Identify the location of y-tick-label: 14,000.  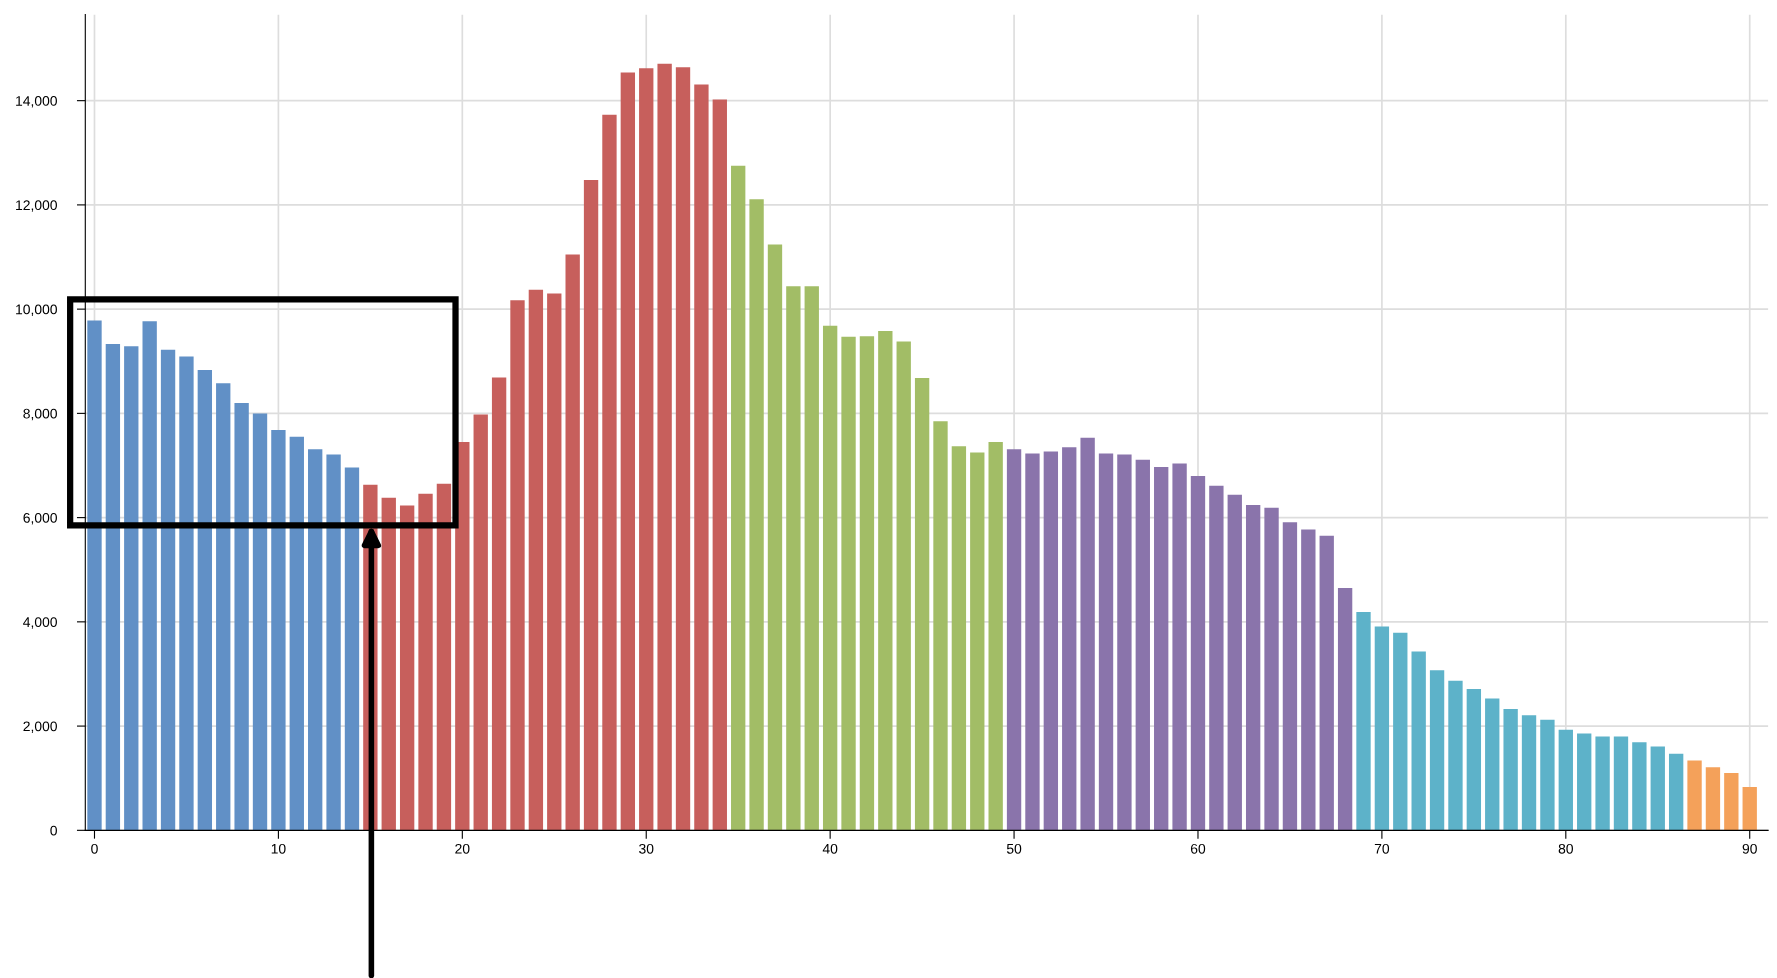
(36, 102).